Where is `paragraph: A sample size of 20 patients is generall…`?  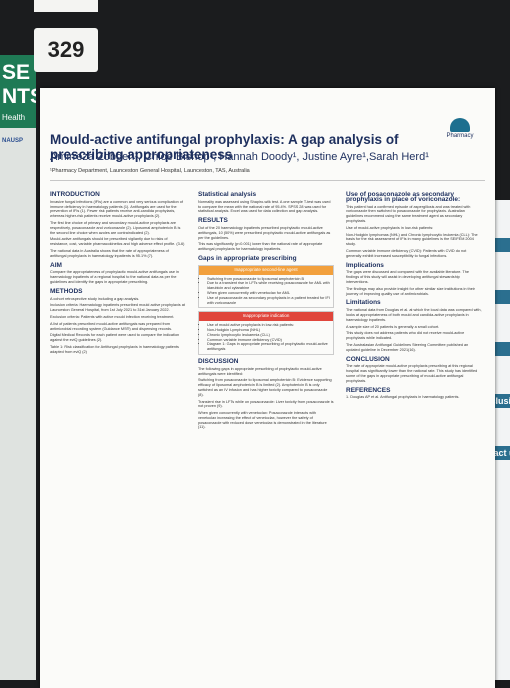
paragraph: A sample size of 20 patients is generall… is located at coordinates (393, 326).